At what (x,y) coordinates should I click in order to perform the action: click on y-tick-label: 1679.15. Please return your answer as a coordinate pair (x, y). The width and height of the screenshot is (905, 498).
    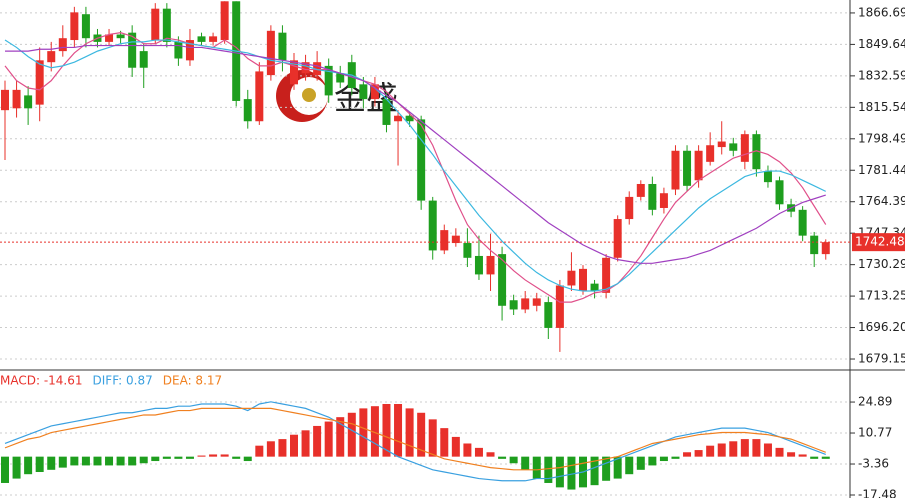
    Looking at the image, I should click on (881, 359).